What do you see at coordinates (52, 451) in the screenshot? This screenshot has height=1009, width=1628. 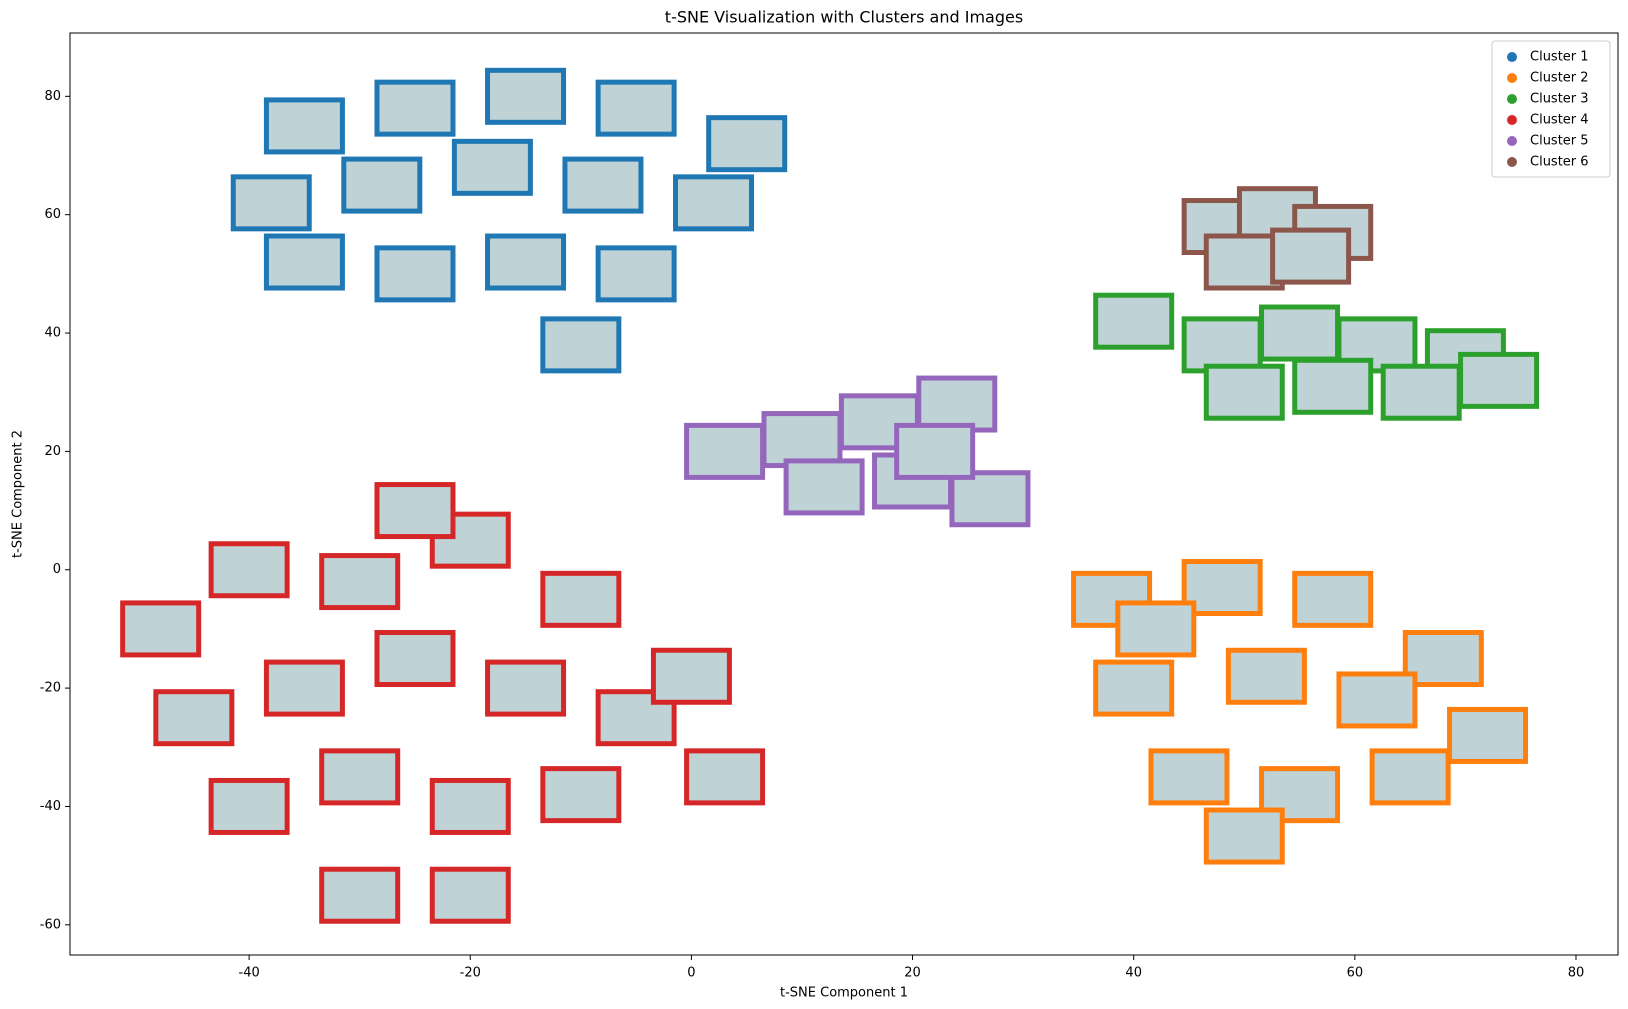 I see `y-tick-label: 20` at bounding box center [52, 451].